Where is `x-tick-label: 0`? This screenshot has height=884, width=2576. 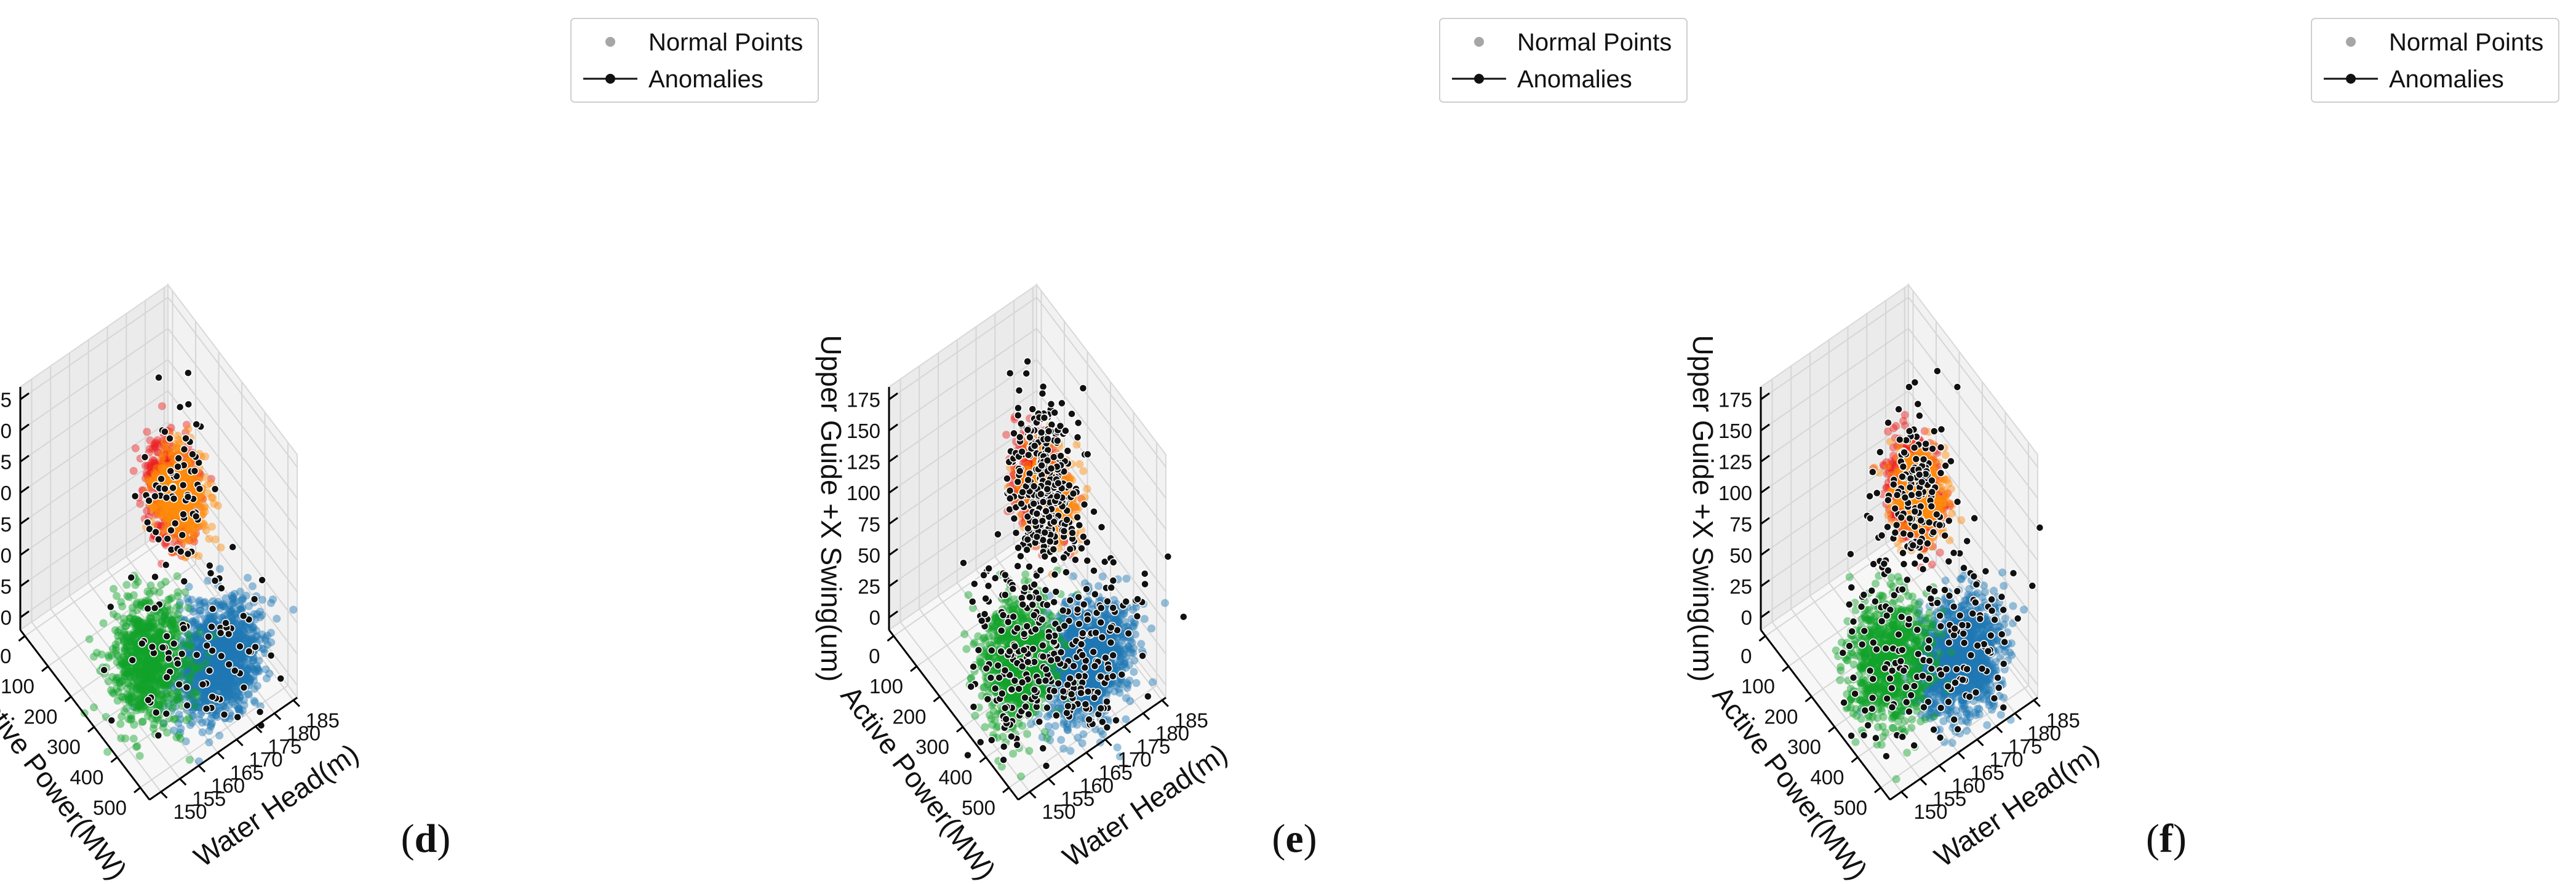
x-tick-label: 0 is located at coordinates (5, 656).